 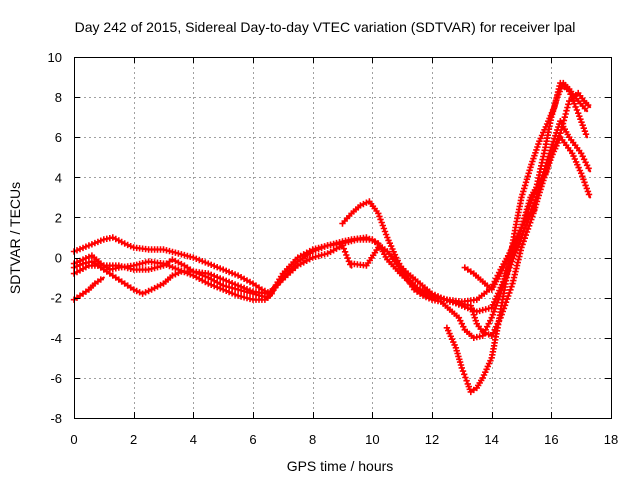 I want to click on x-tick-label: 8, so click(x=312, y=439).